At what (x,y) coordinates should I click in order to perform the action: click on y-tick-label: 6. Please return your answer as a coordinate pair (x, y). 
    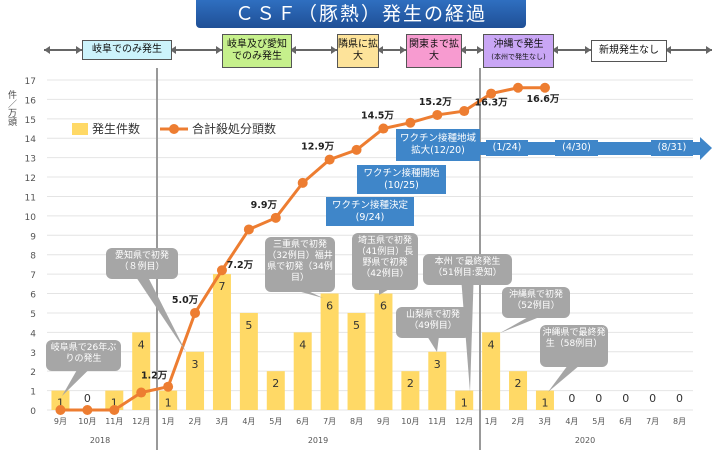
    Looking at the image, I should click on (33, 296).